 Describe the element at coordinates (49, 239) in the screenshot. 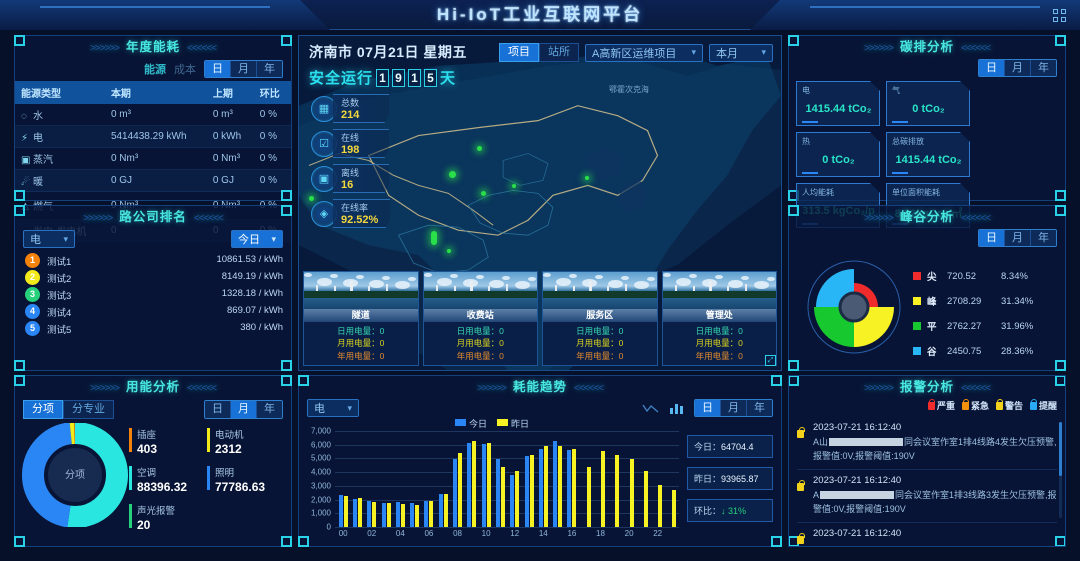

I see `ranking-type-select: 电 ▾` at that location.